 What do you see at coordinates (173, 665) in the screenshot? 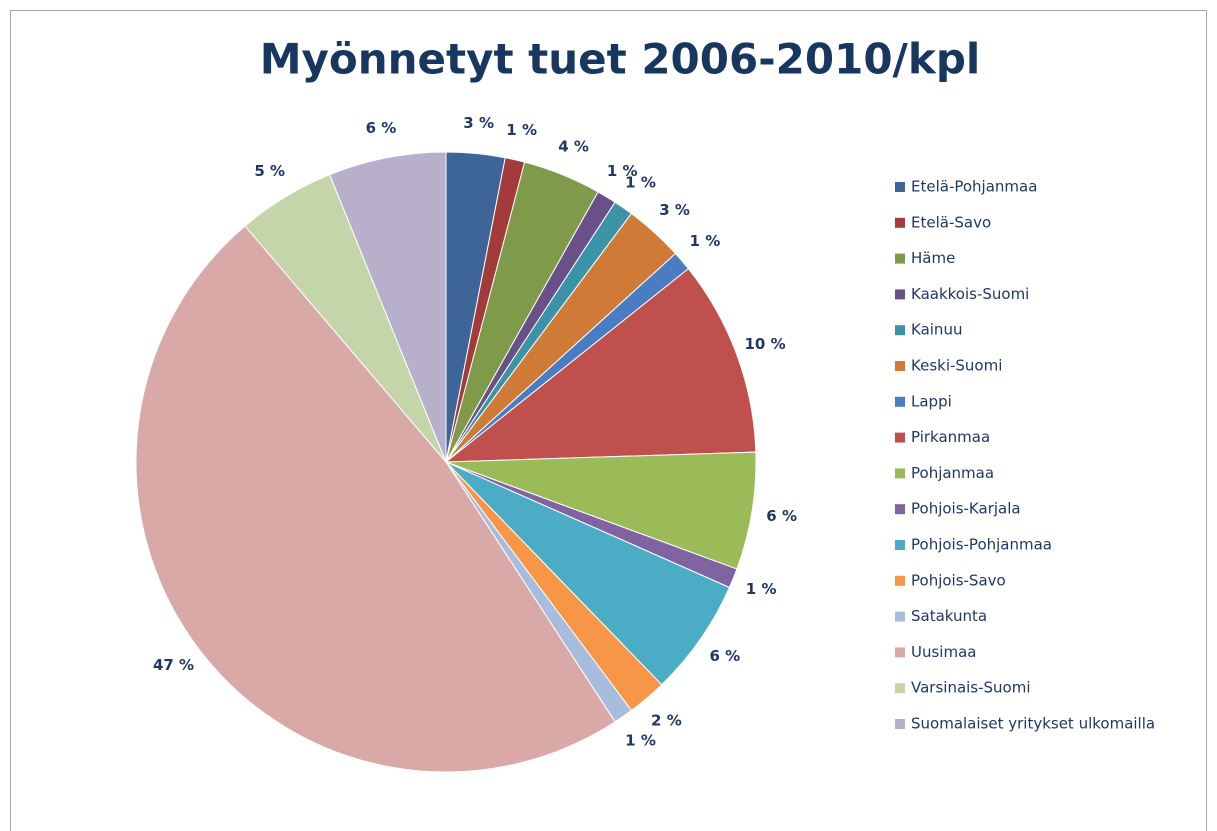
I see `data-label: 47 %` at bounding box center [173, 665].